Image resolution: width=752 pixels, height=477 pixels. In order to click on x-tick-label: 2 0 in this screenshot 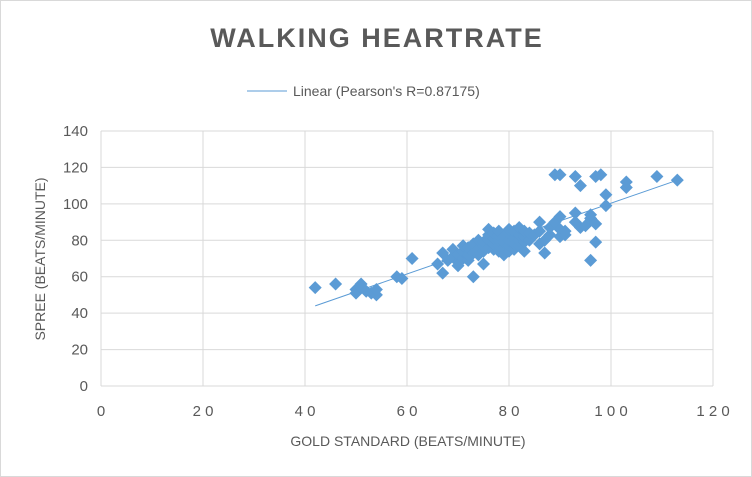, I will do `click(203, 411)`.